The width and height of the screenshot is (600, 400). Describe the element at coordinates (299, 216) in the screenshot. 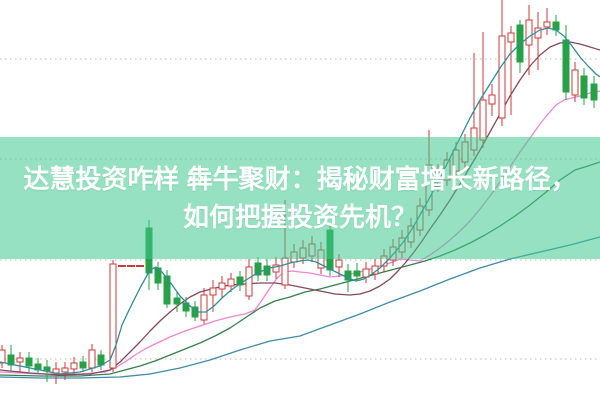

I see `headline-line-2: 如何把握投资先机？` at that location.